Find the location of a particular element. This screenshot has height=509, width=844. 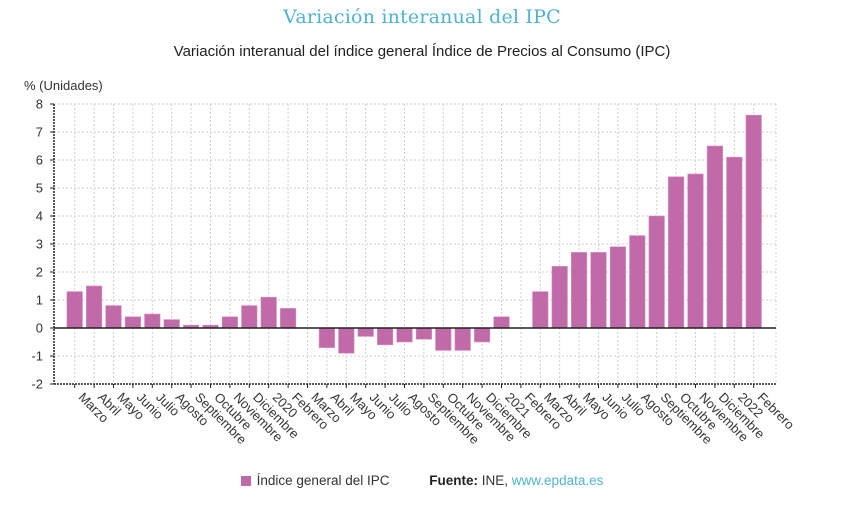

y-tick-label: 4 is located at coordinates (39, 216).